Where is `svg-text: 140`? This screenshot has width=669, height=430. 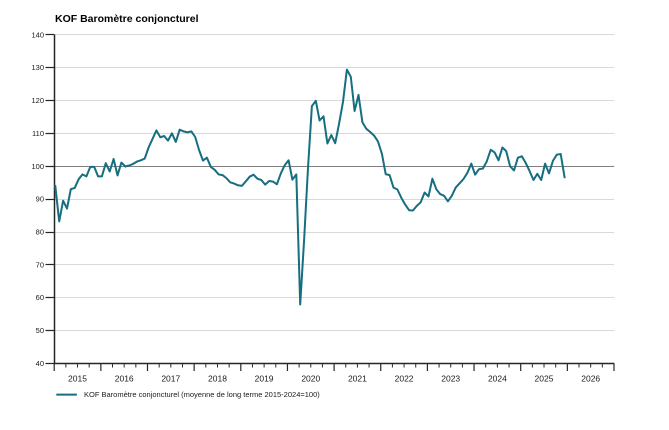
svg-text: 140 is located at coordinates (37, 34).